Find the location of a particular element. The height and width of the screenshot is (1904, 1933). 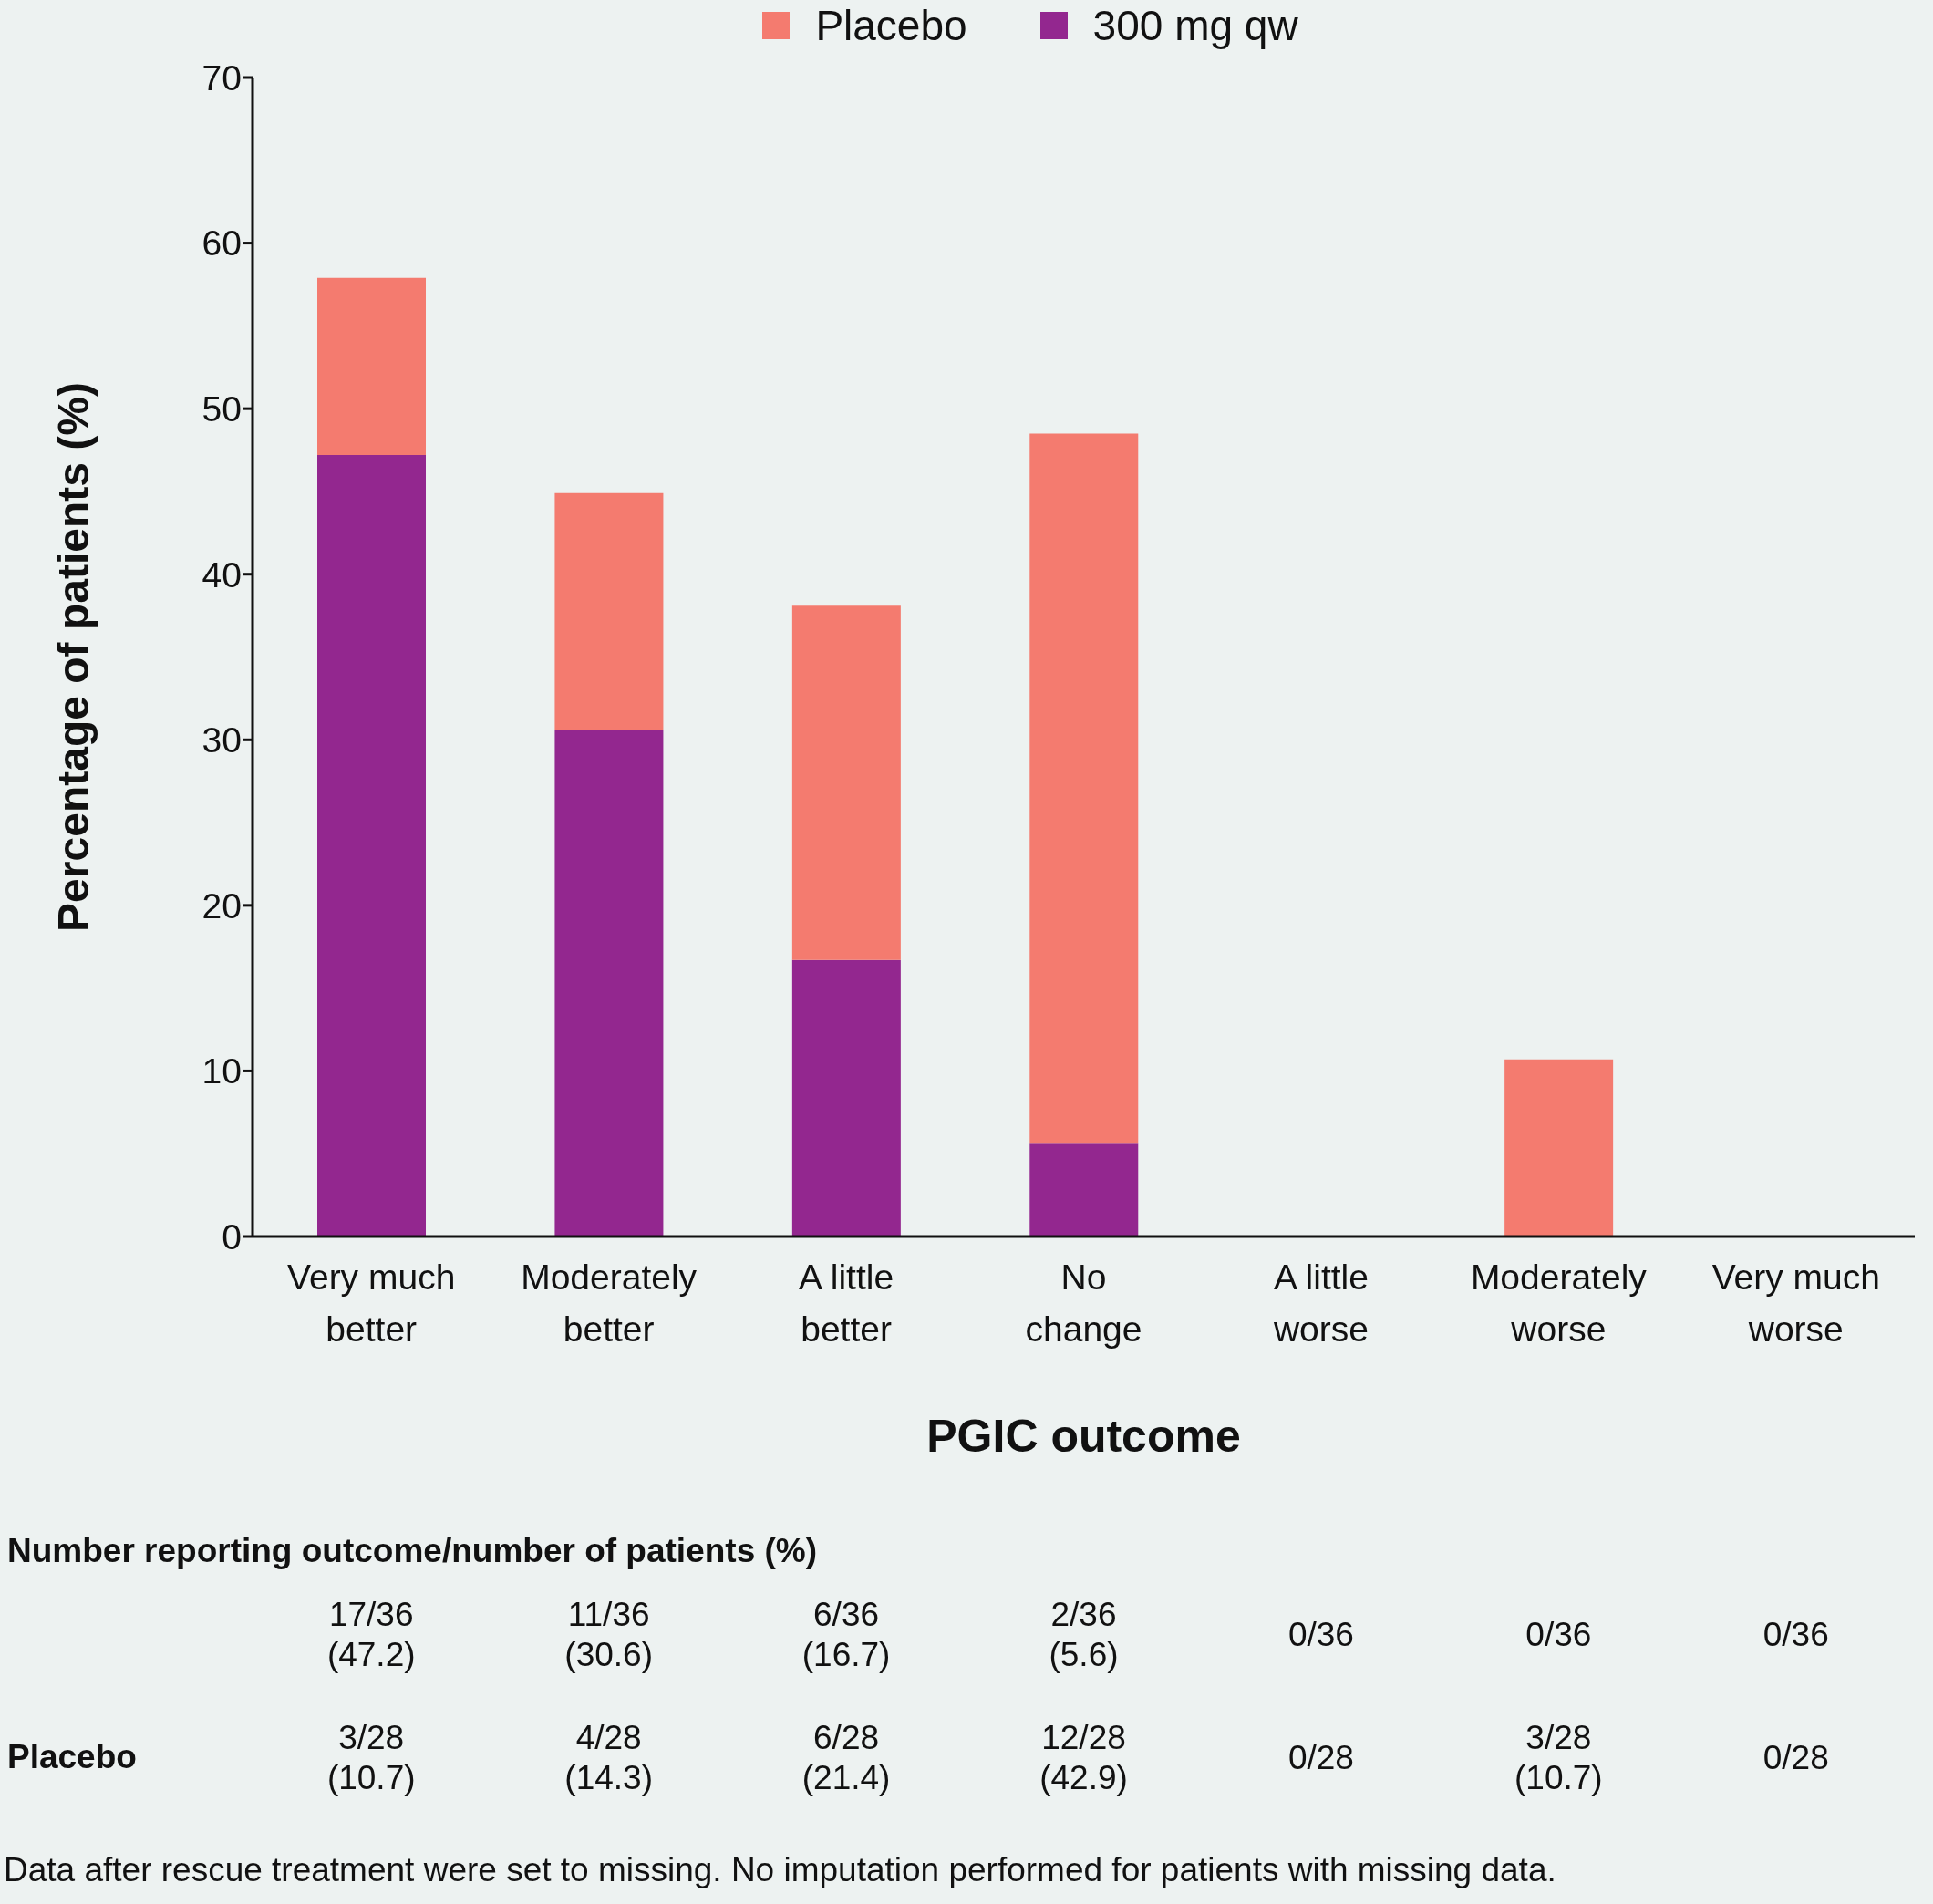

text: 17/36 (47.2) is located at coordinates (371, 1635).